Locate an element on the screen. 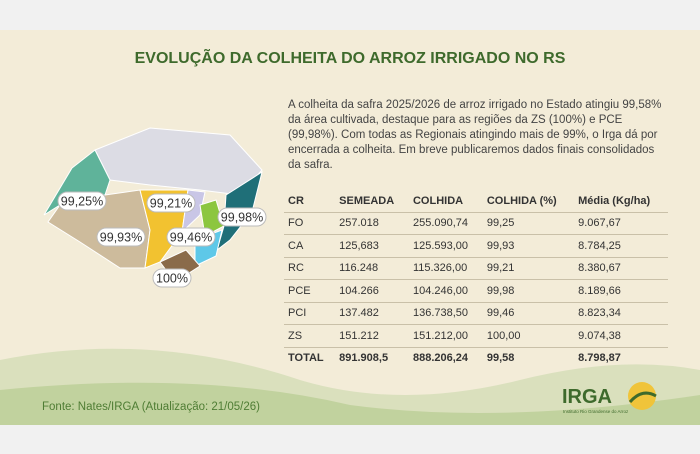 This screenshot has height=454, width=700. row: PCI 137.482 136.738,50 99,46 8.823,34 is located at coordinates (476, 313).